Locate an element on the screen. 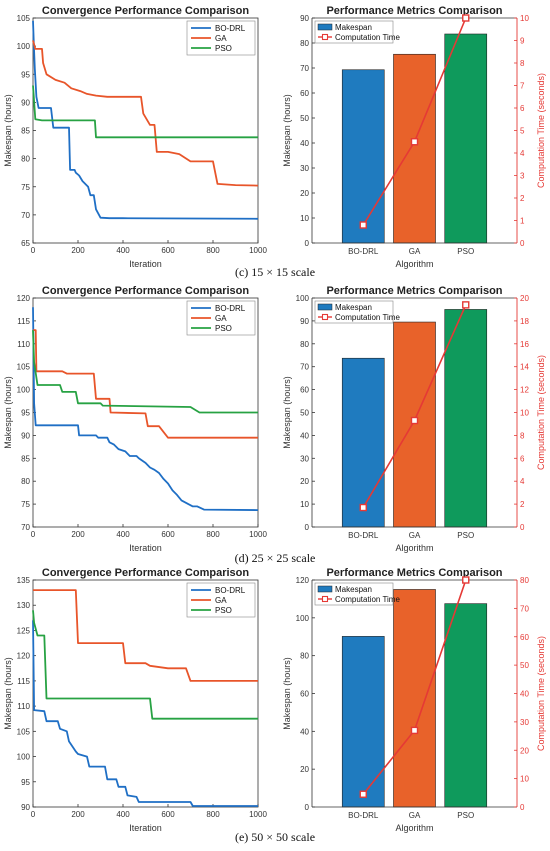  y-tick-label: 40 is located at coordinates (304, 731).